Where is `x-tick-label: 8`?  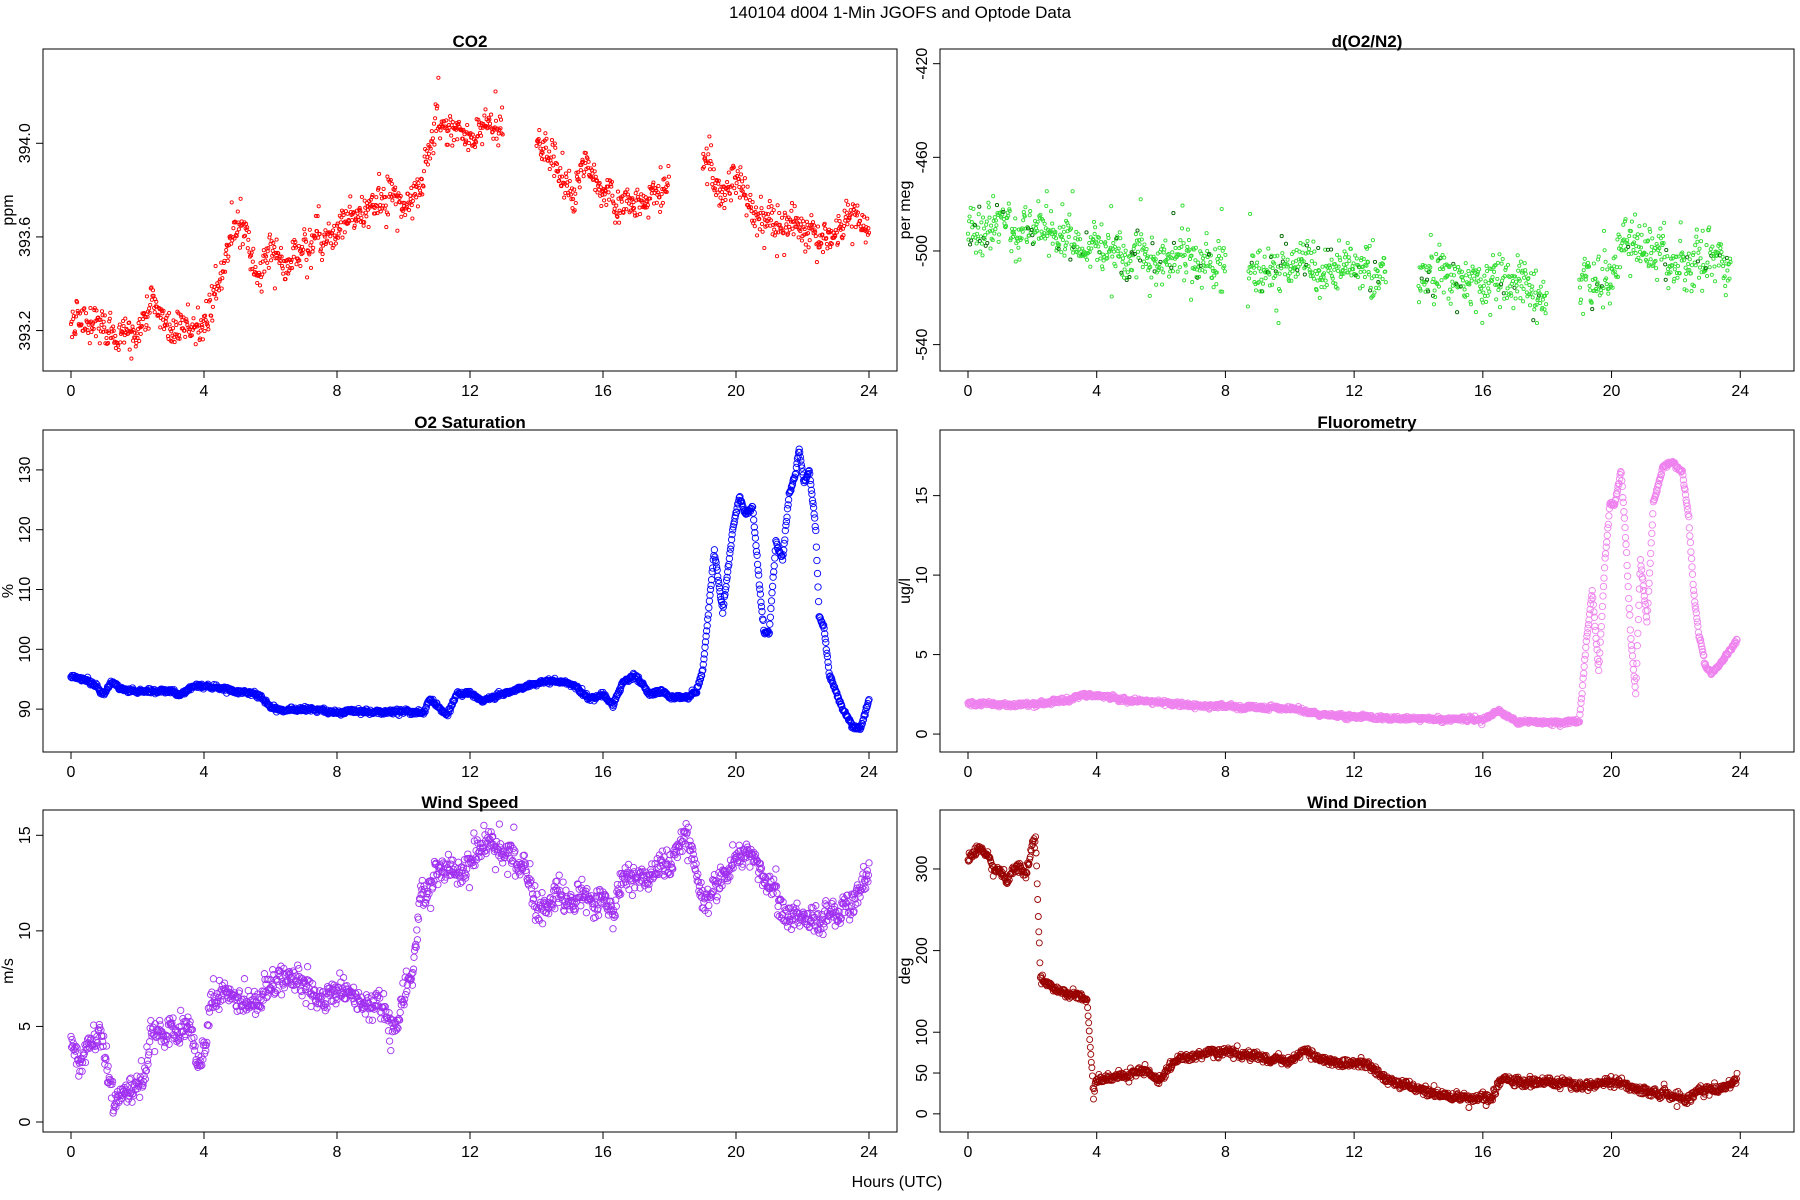
x-tick-label: 8 is located at coordinates (337, 772).